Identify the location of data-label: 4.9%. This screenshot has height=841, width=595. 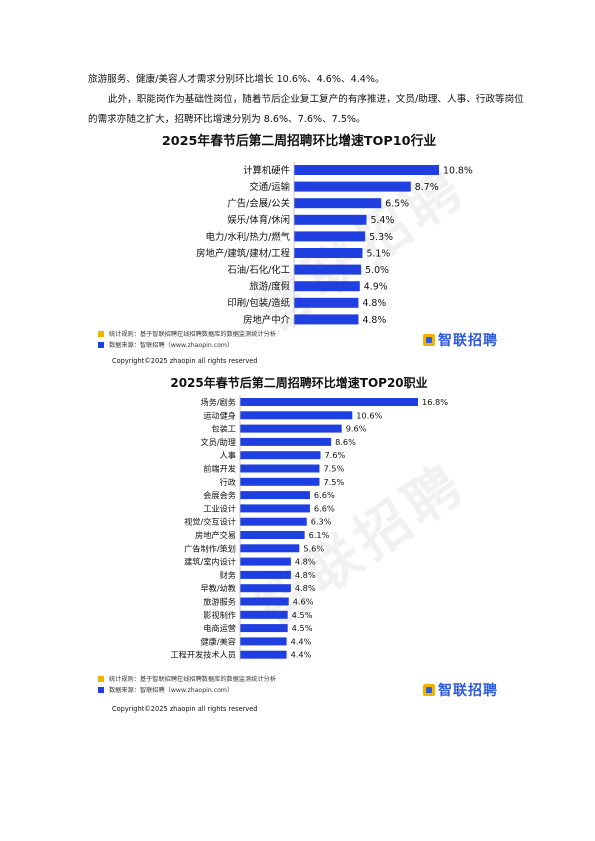
(376, 287).